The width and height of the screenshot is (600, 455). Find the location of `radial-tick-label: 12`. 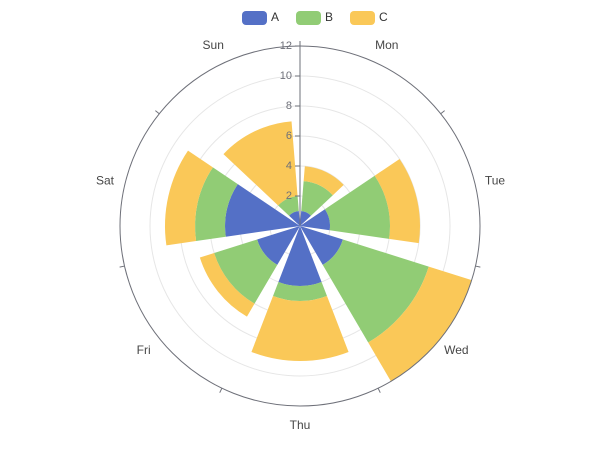

radial-tick-label: 12 is located at coordinates (286, 46).